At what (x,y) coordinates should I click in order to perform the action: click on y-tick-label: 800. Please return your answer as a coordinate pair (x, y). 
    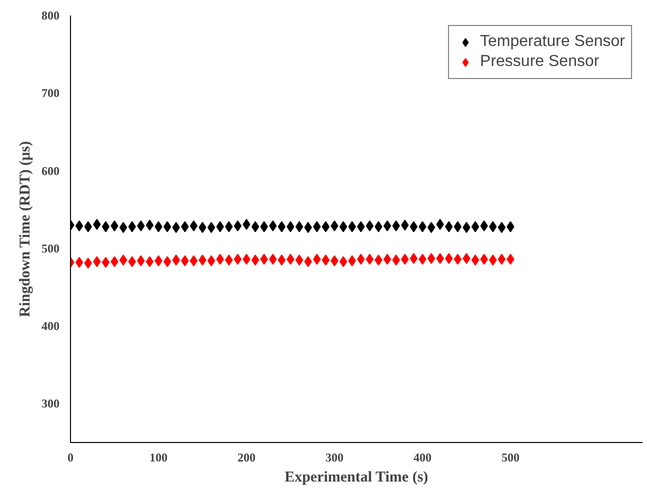
    Looking at the image, I should click on (51, 15).